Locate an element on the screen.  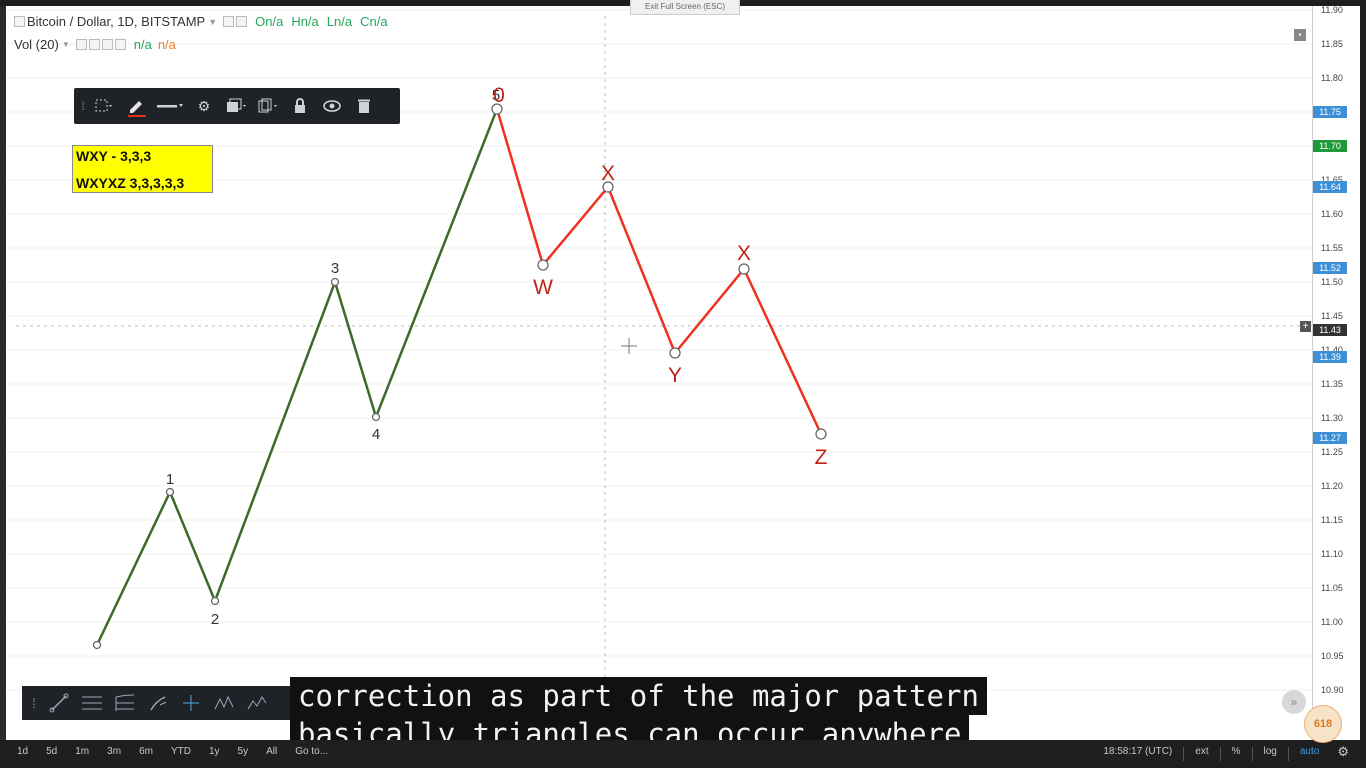
wave-label-w: W is located at coordinates (543, 287).